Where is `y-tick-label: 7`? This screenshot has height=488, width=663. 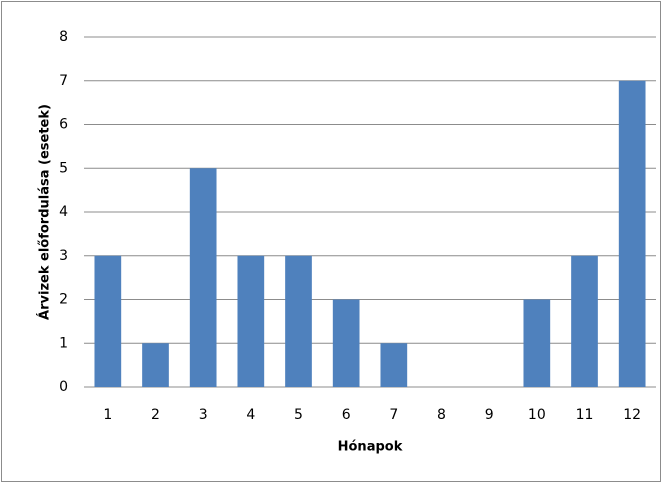 y-tick-label: 7 is located at coordinates (63, 81).